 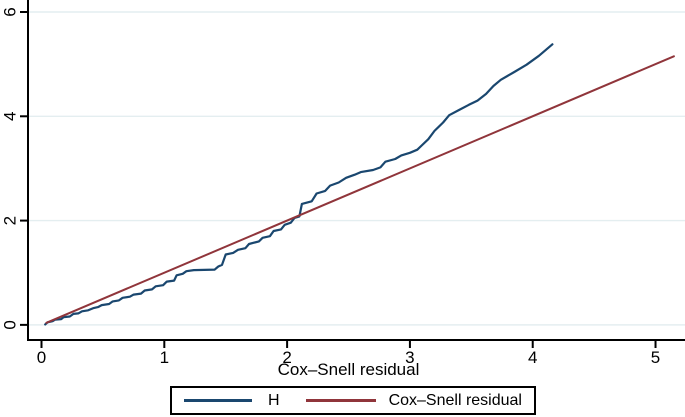 What do you see at coordinates (164, 357) in the screenshot?
I see `x-tick-label-1: 1` at bounding box center [164, 357].